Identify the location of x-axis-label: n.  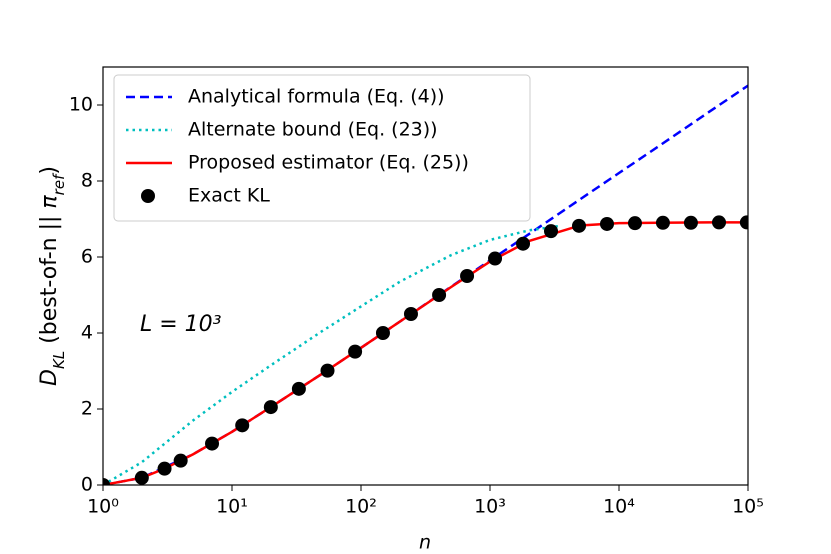
(425, 543).